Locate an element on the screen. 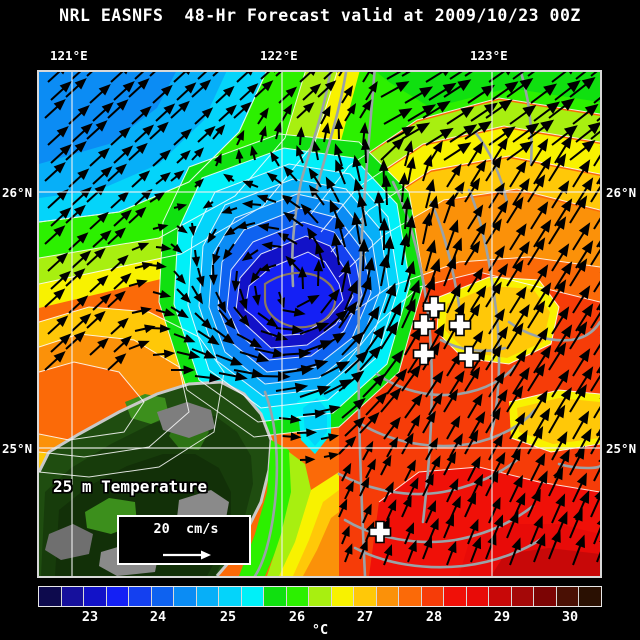  temperature-colorbar is located at coordinates (320, 596).